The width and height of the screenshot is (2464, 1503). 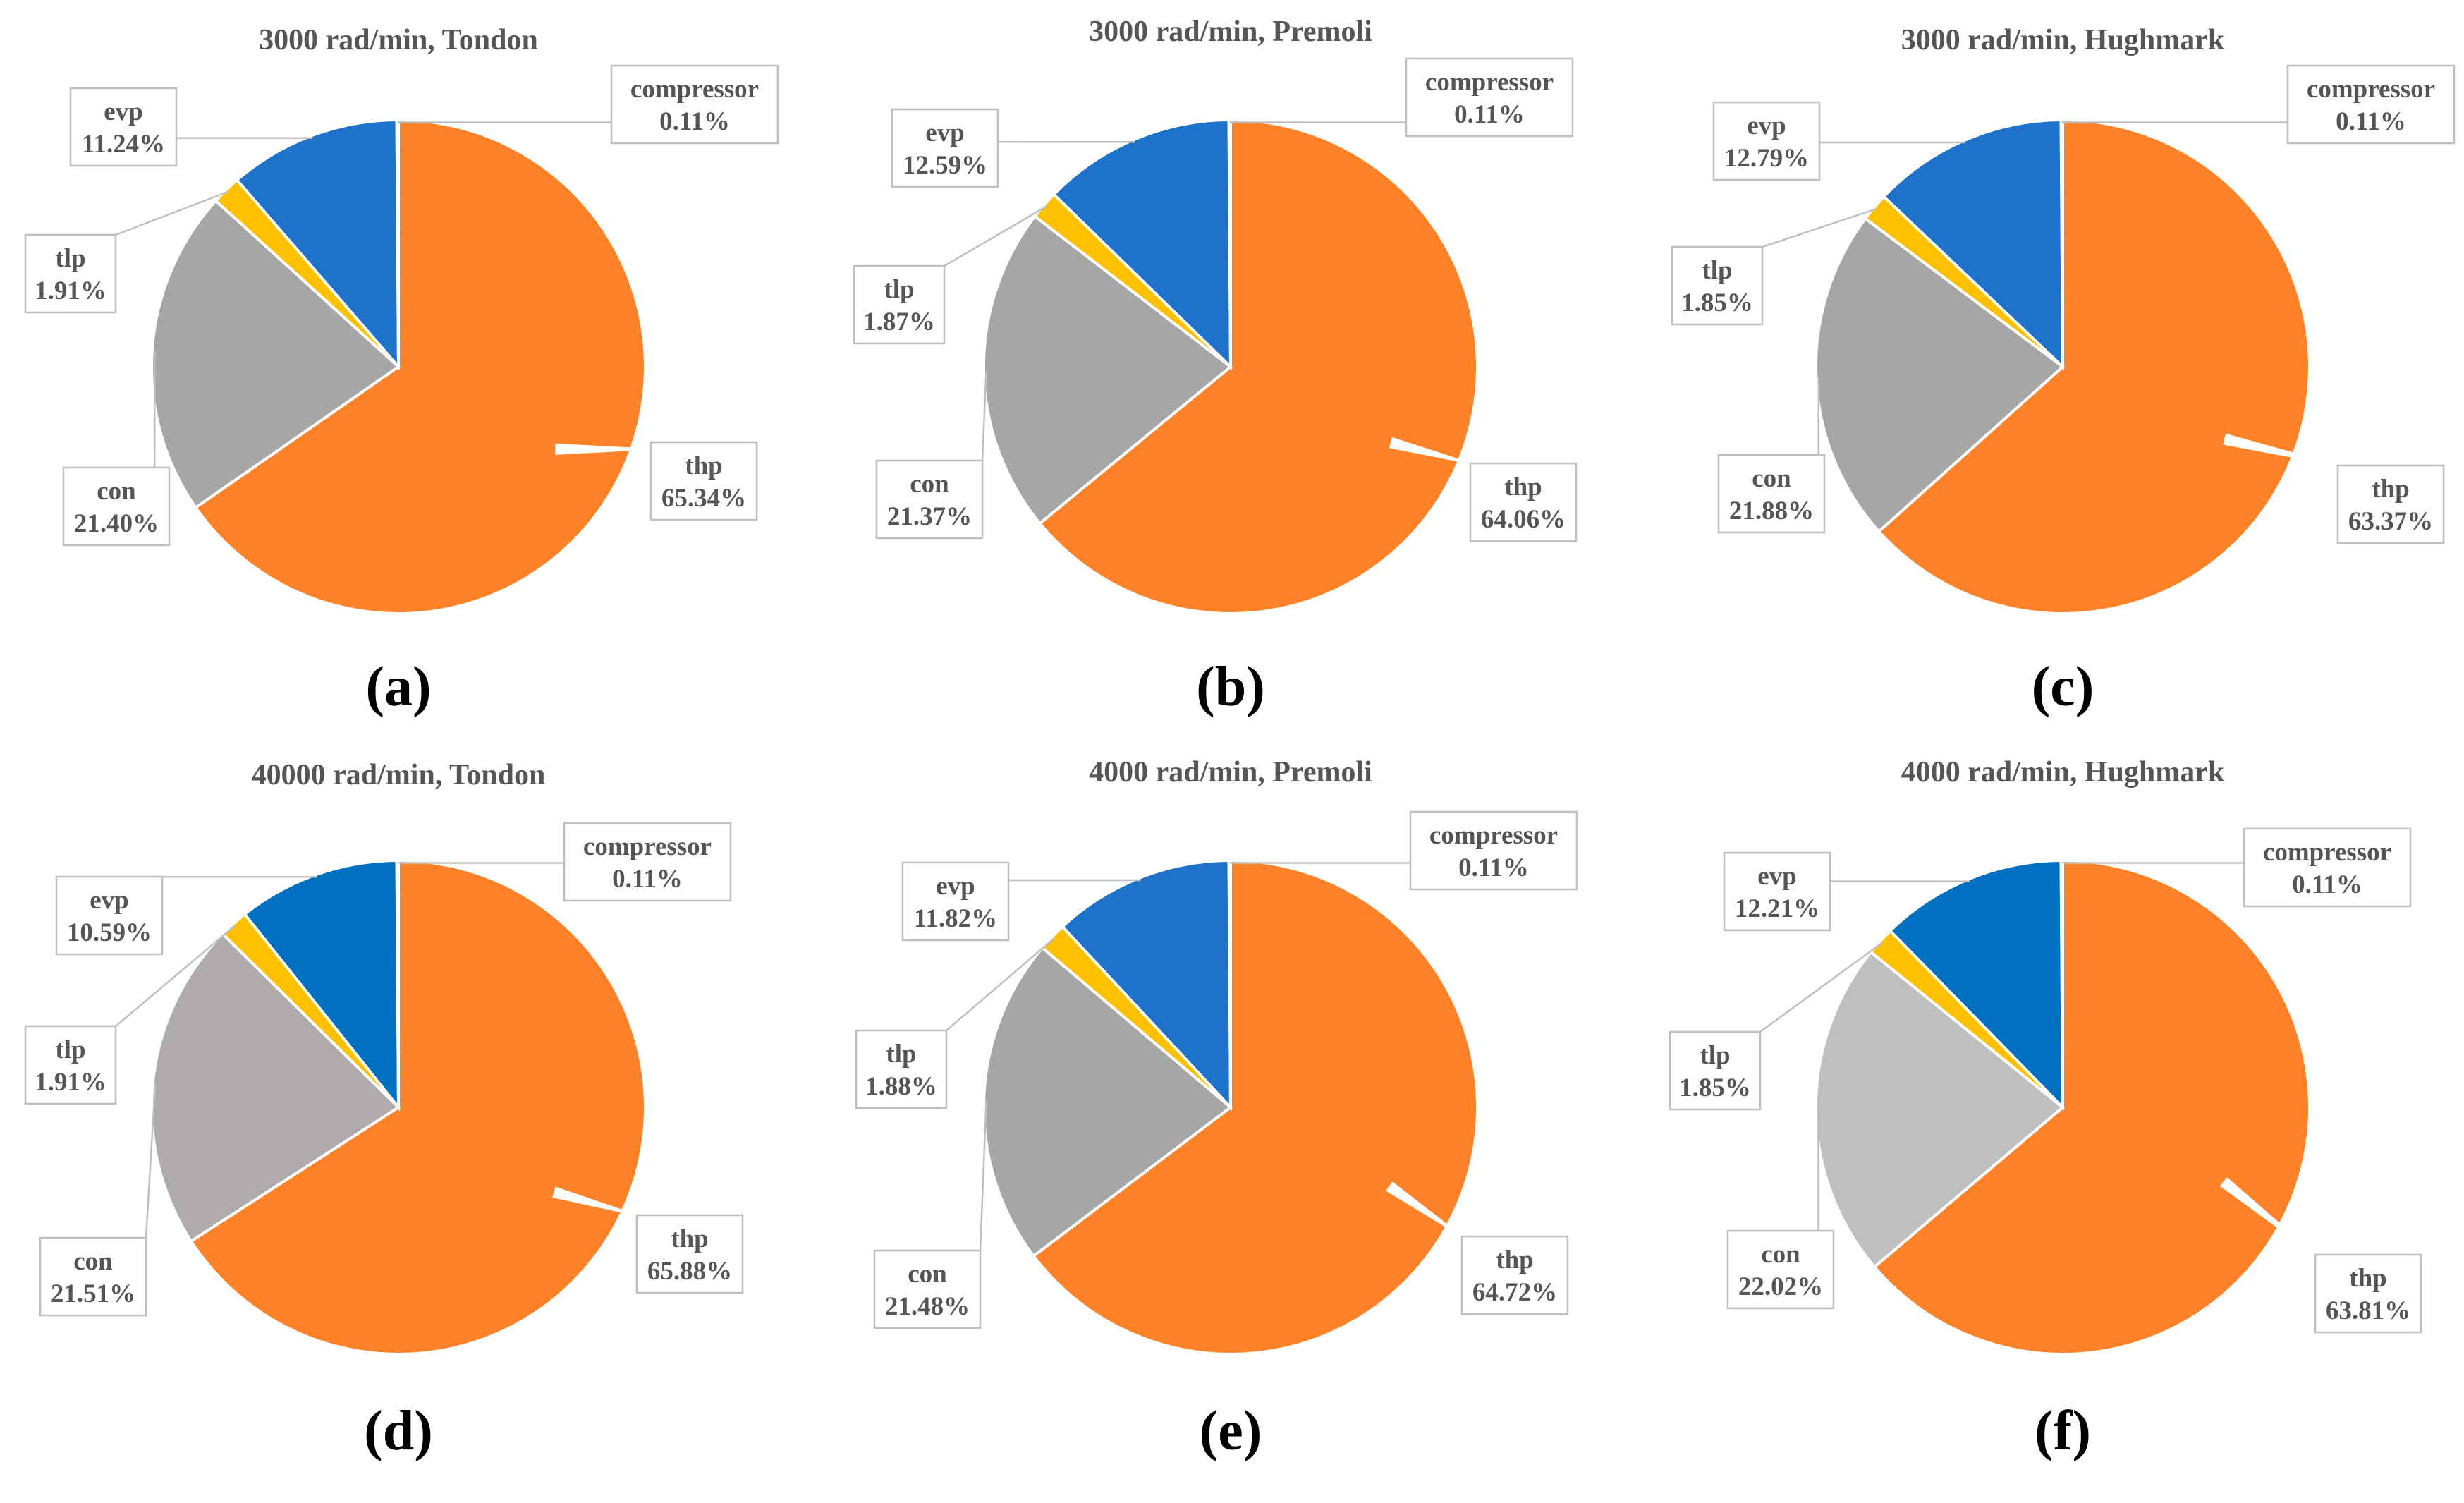 What do you see at coordinates (956, 918) in the screenshot?
I see `slice-value-evp: 11.82%` at bounding box center [956, 918].